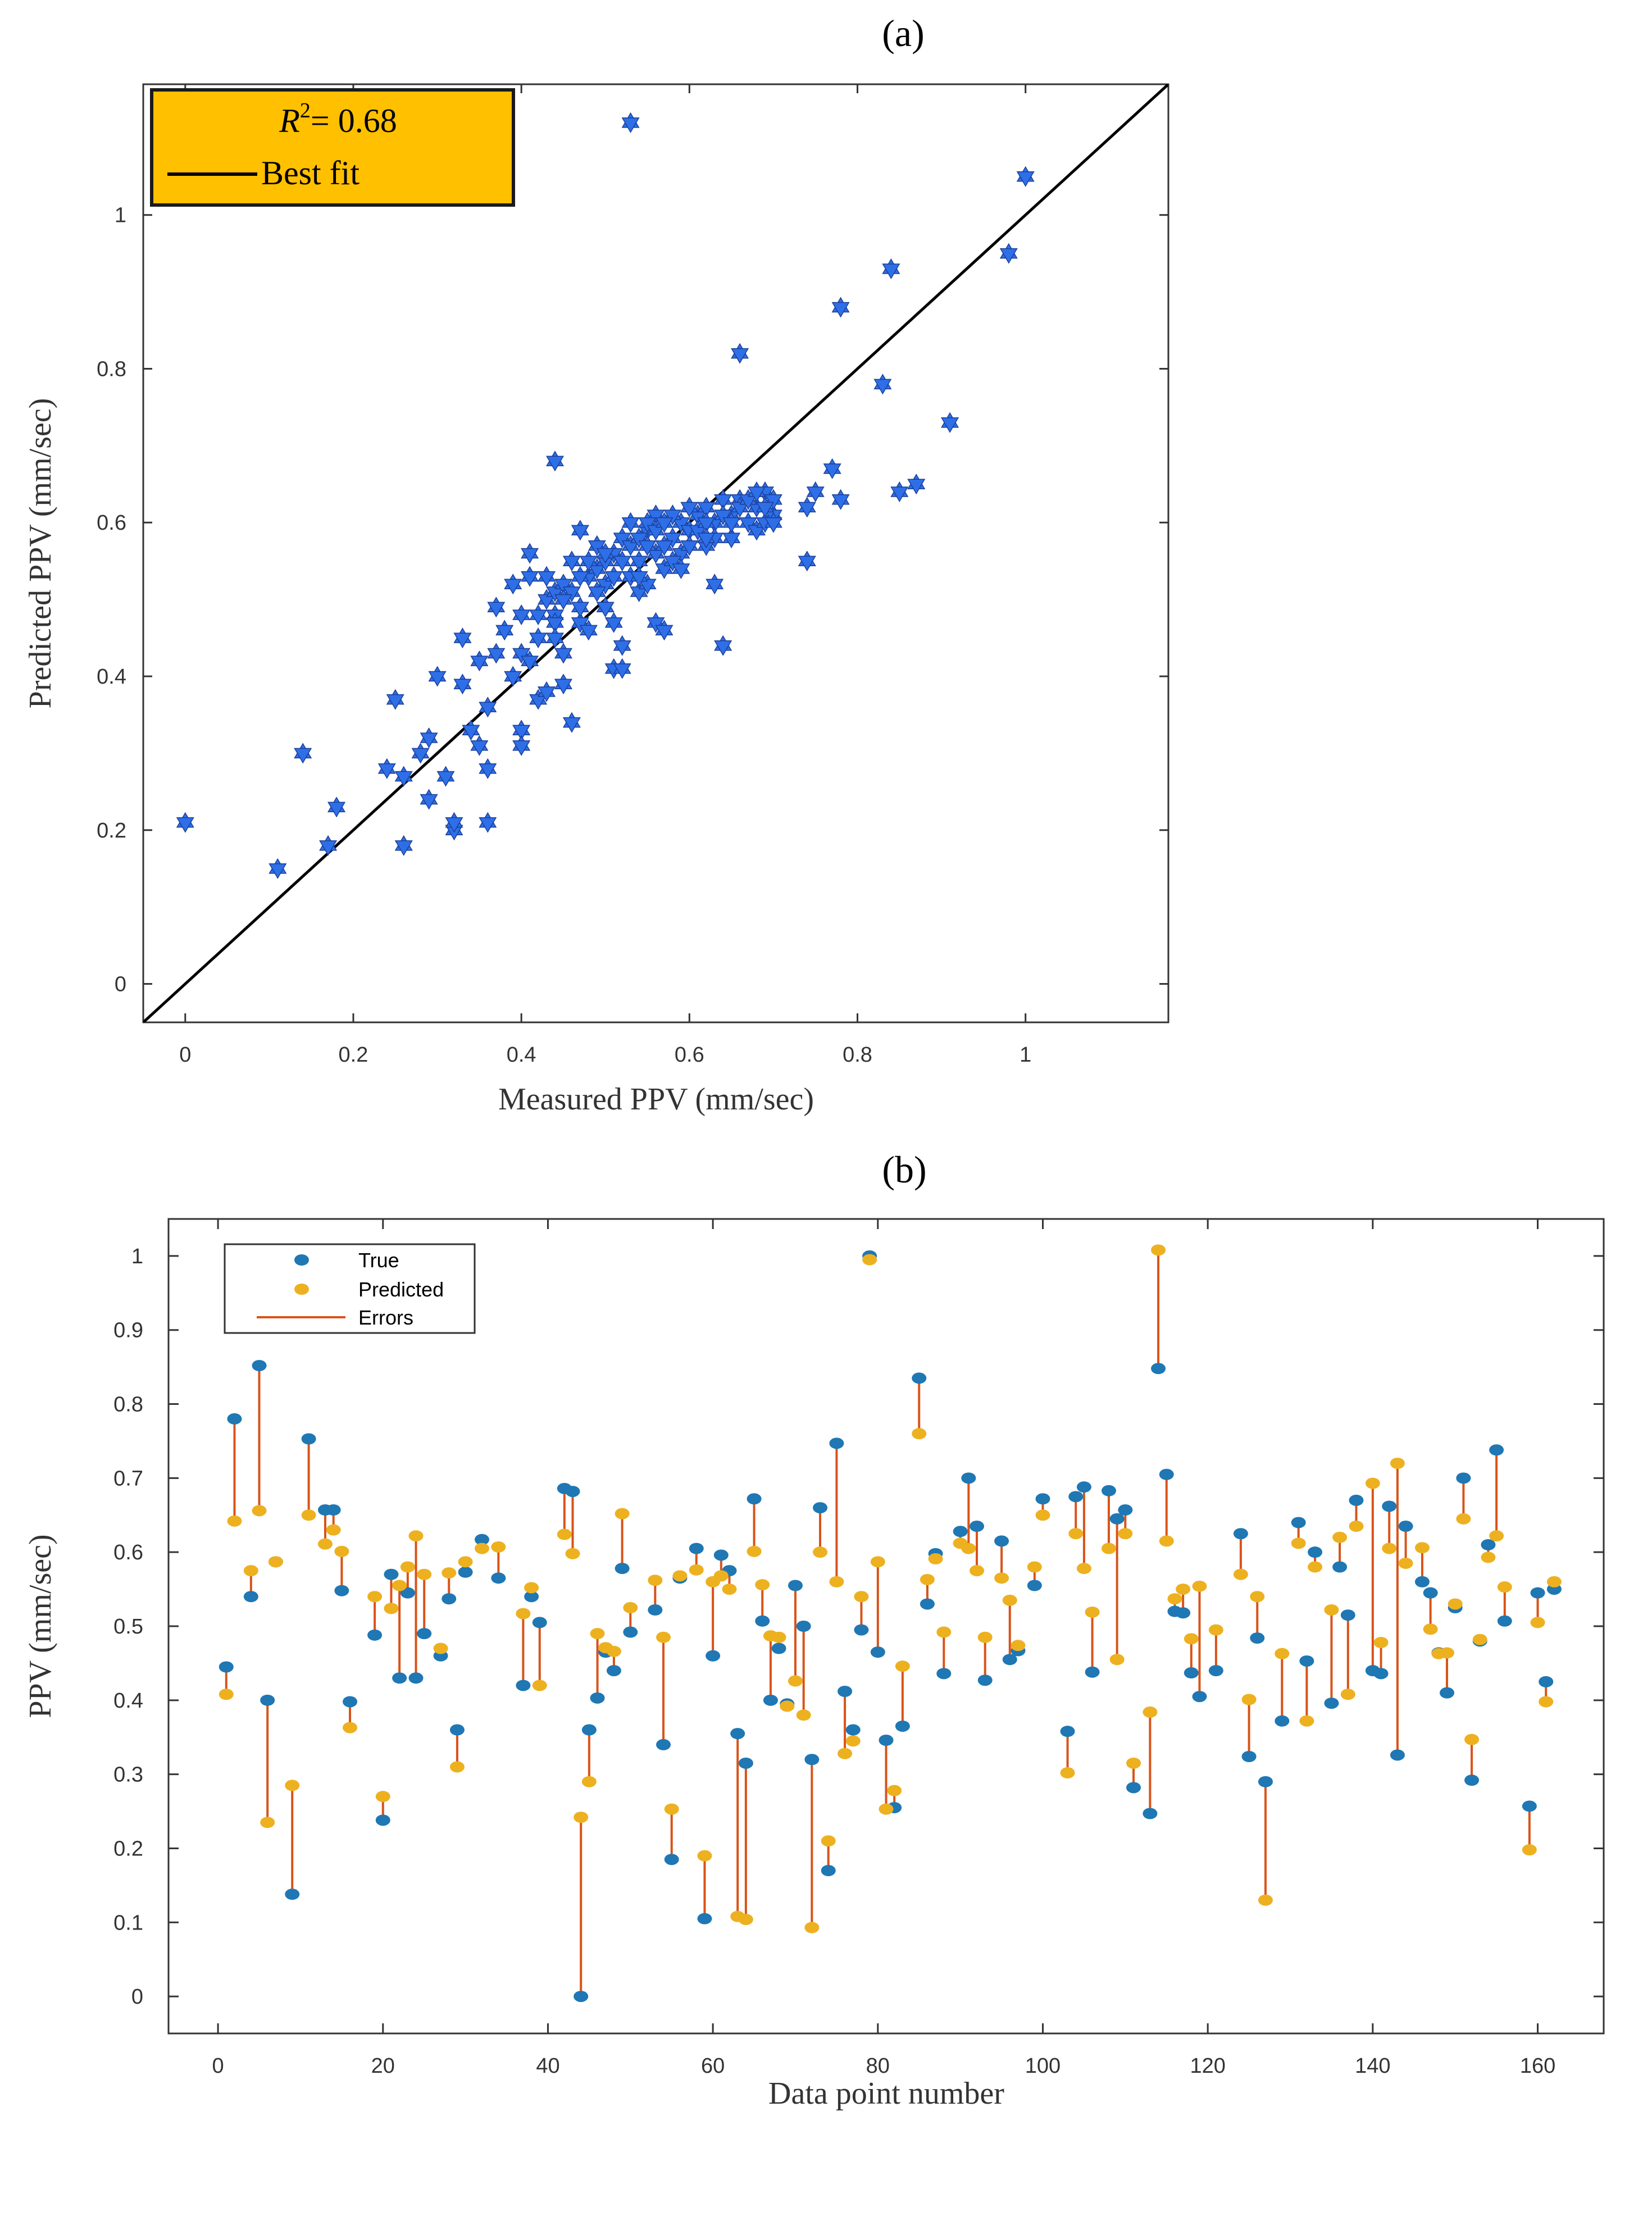 Image resolution: width=1652 pixels, height=2225 pixels. What do you see at coordinates (903, 33) in the screenshot?
I see `panel-a-label: (a)` at bounding box center [903, 33].